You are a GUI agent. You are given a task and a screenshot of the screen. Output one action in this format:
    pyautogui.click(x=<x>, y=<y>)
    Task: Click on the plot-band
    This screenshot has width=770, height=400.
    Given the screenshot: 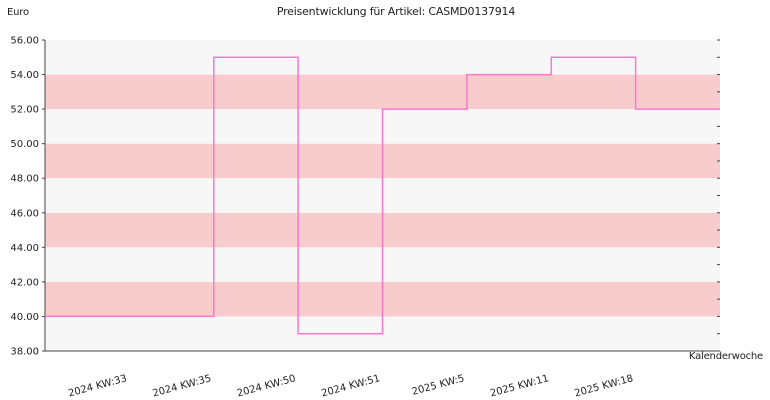 What is the action you would take?
    pyautogui.click(x=382, y=92)
    